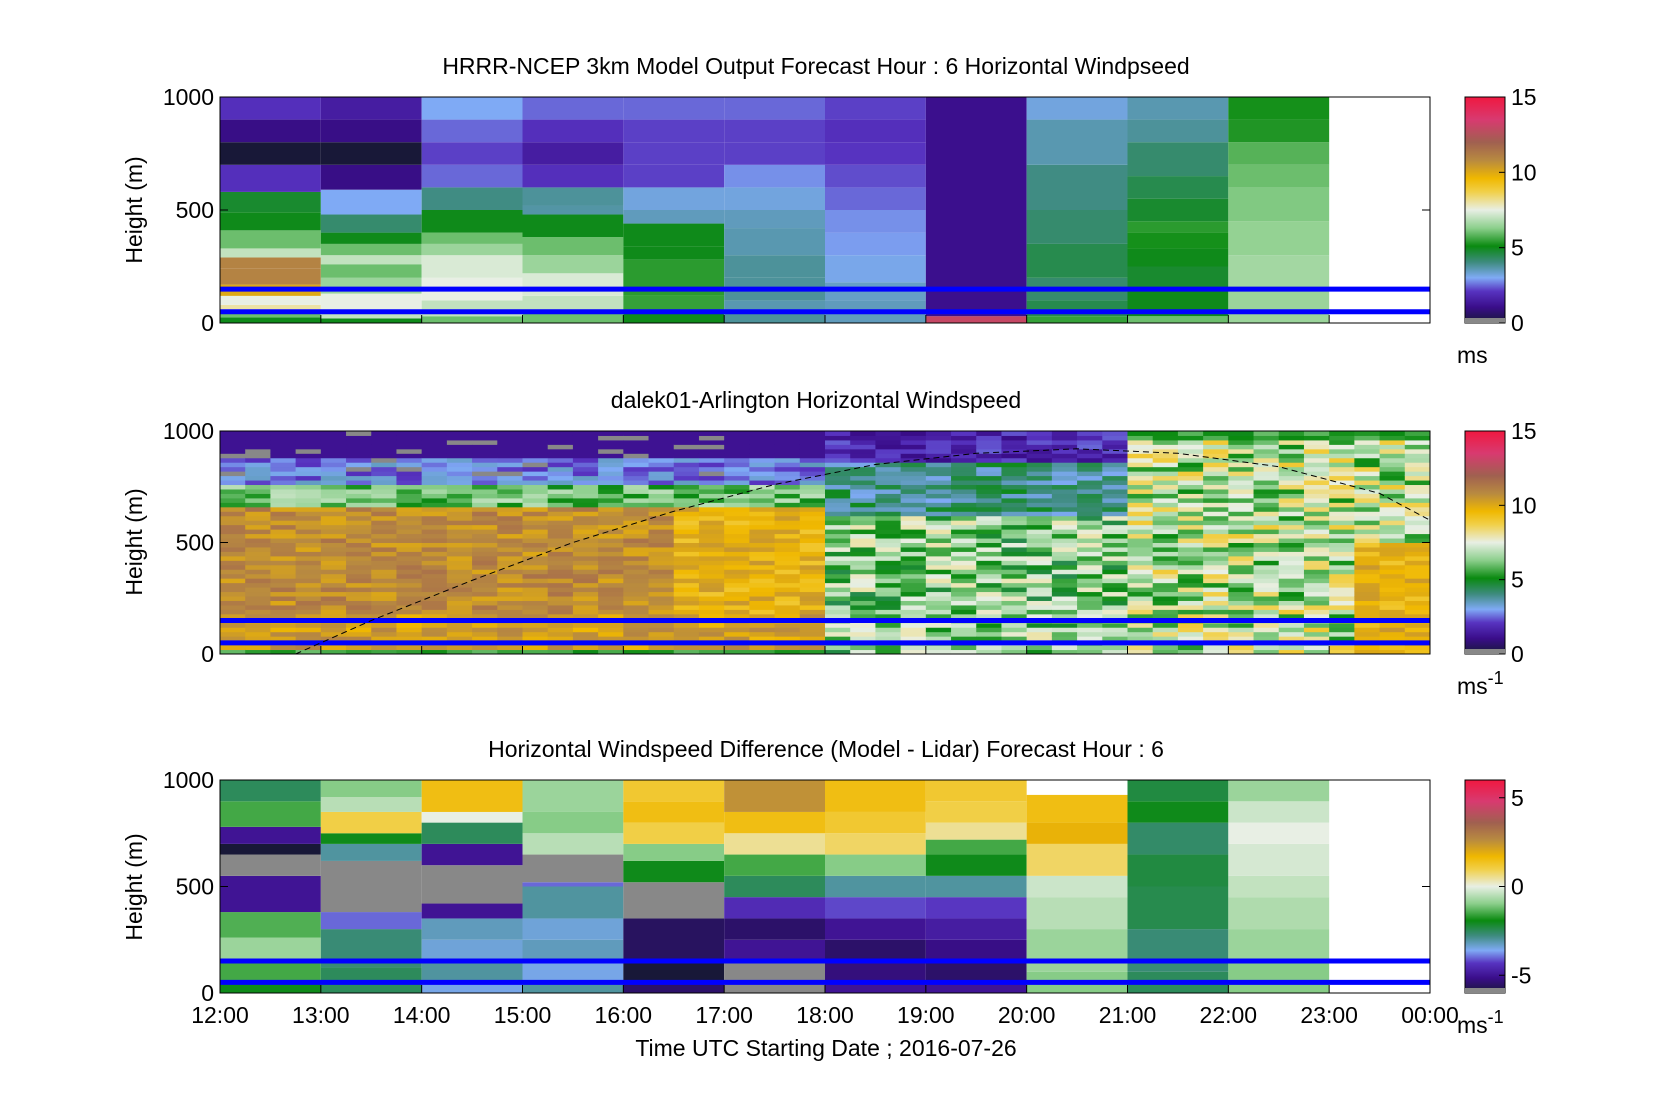 This screenshot has height=1102, width=1680. I want to click on y-tick-label: 1000, so click(188, 431).